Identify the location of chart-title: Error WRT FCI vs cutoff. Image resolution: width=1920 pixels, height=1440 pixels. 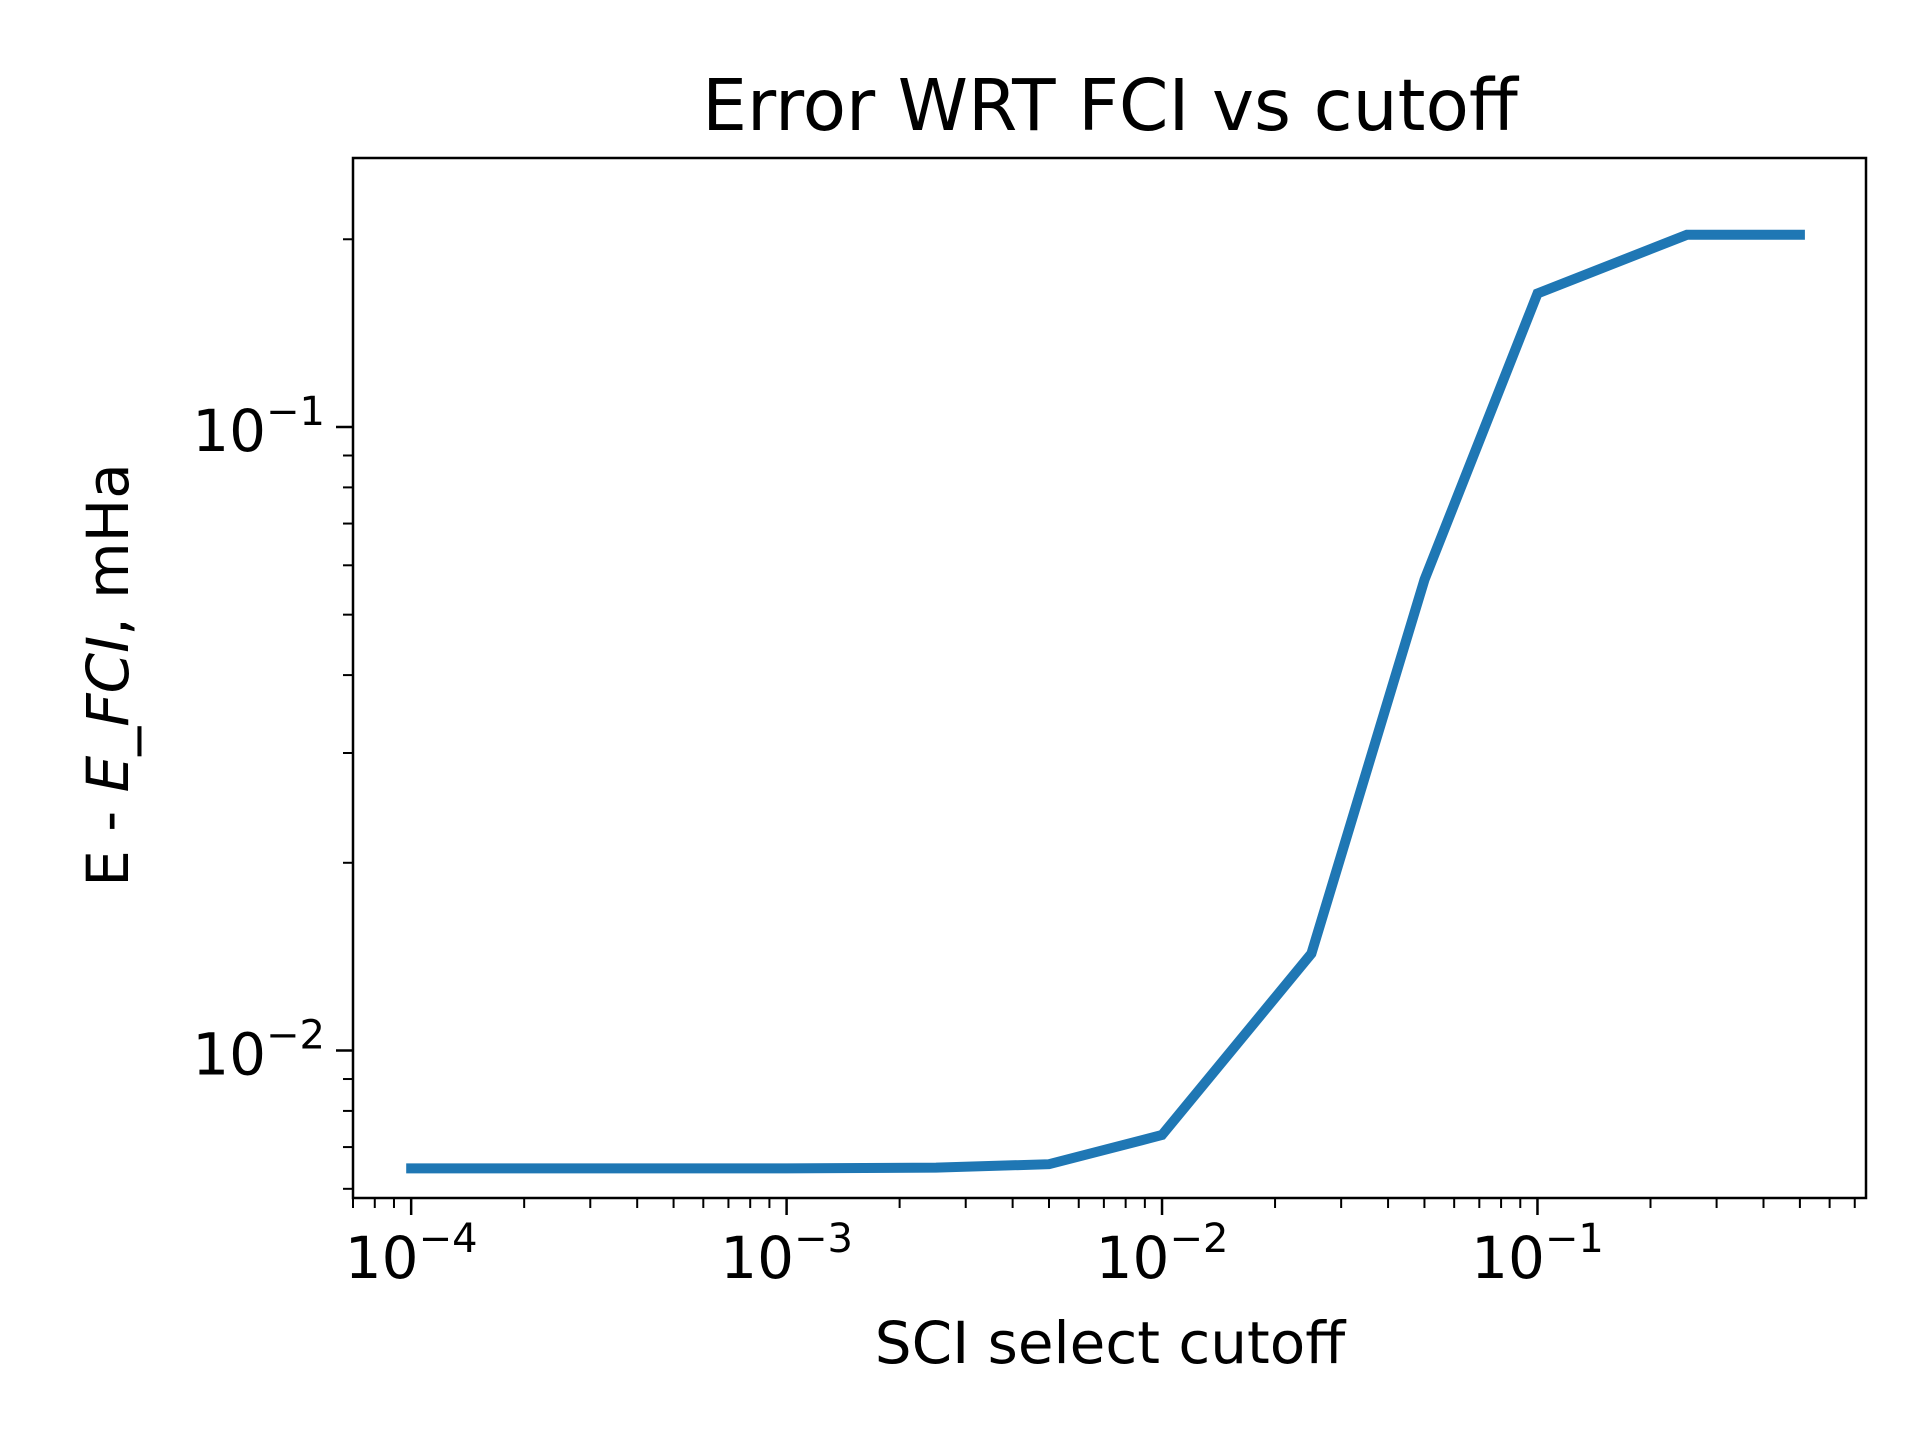
(1111, 105).